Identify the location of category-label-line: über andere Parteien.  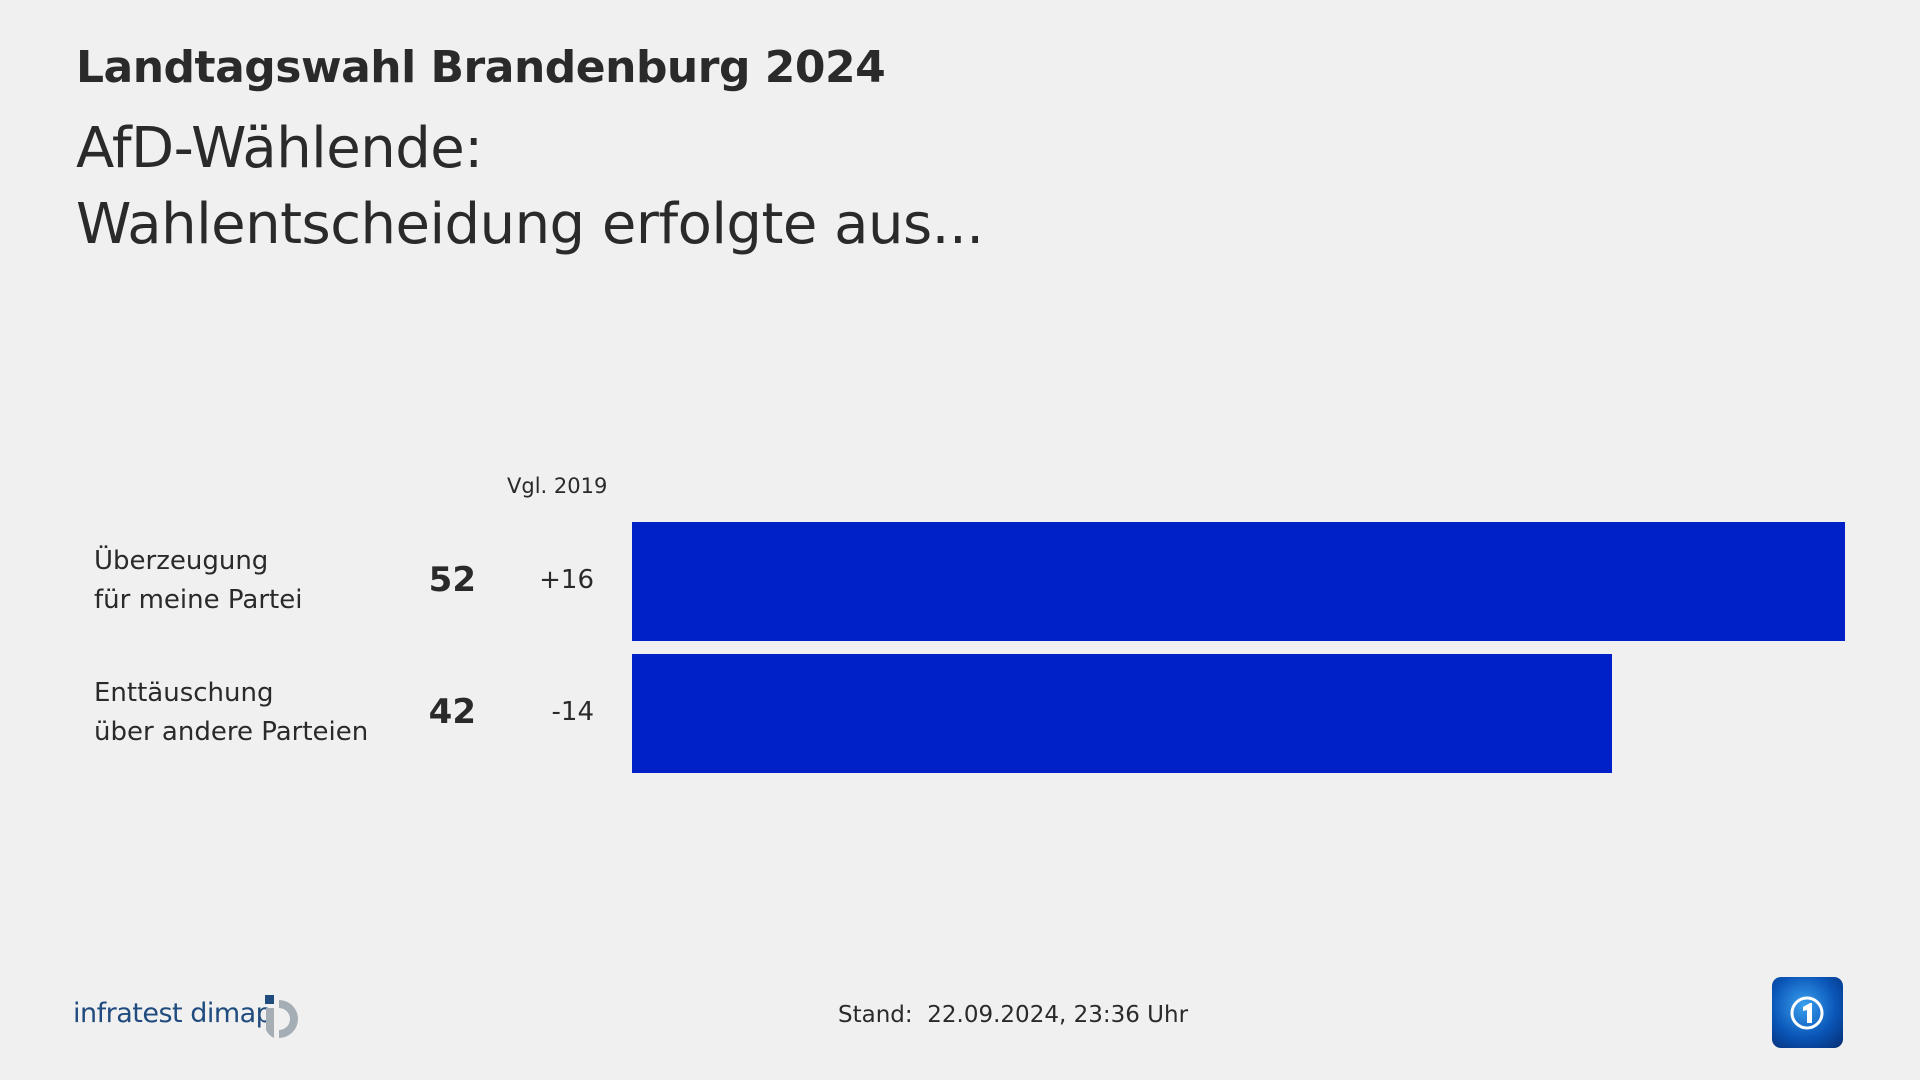
(231, 732).